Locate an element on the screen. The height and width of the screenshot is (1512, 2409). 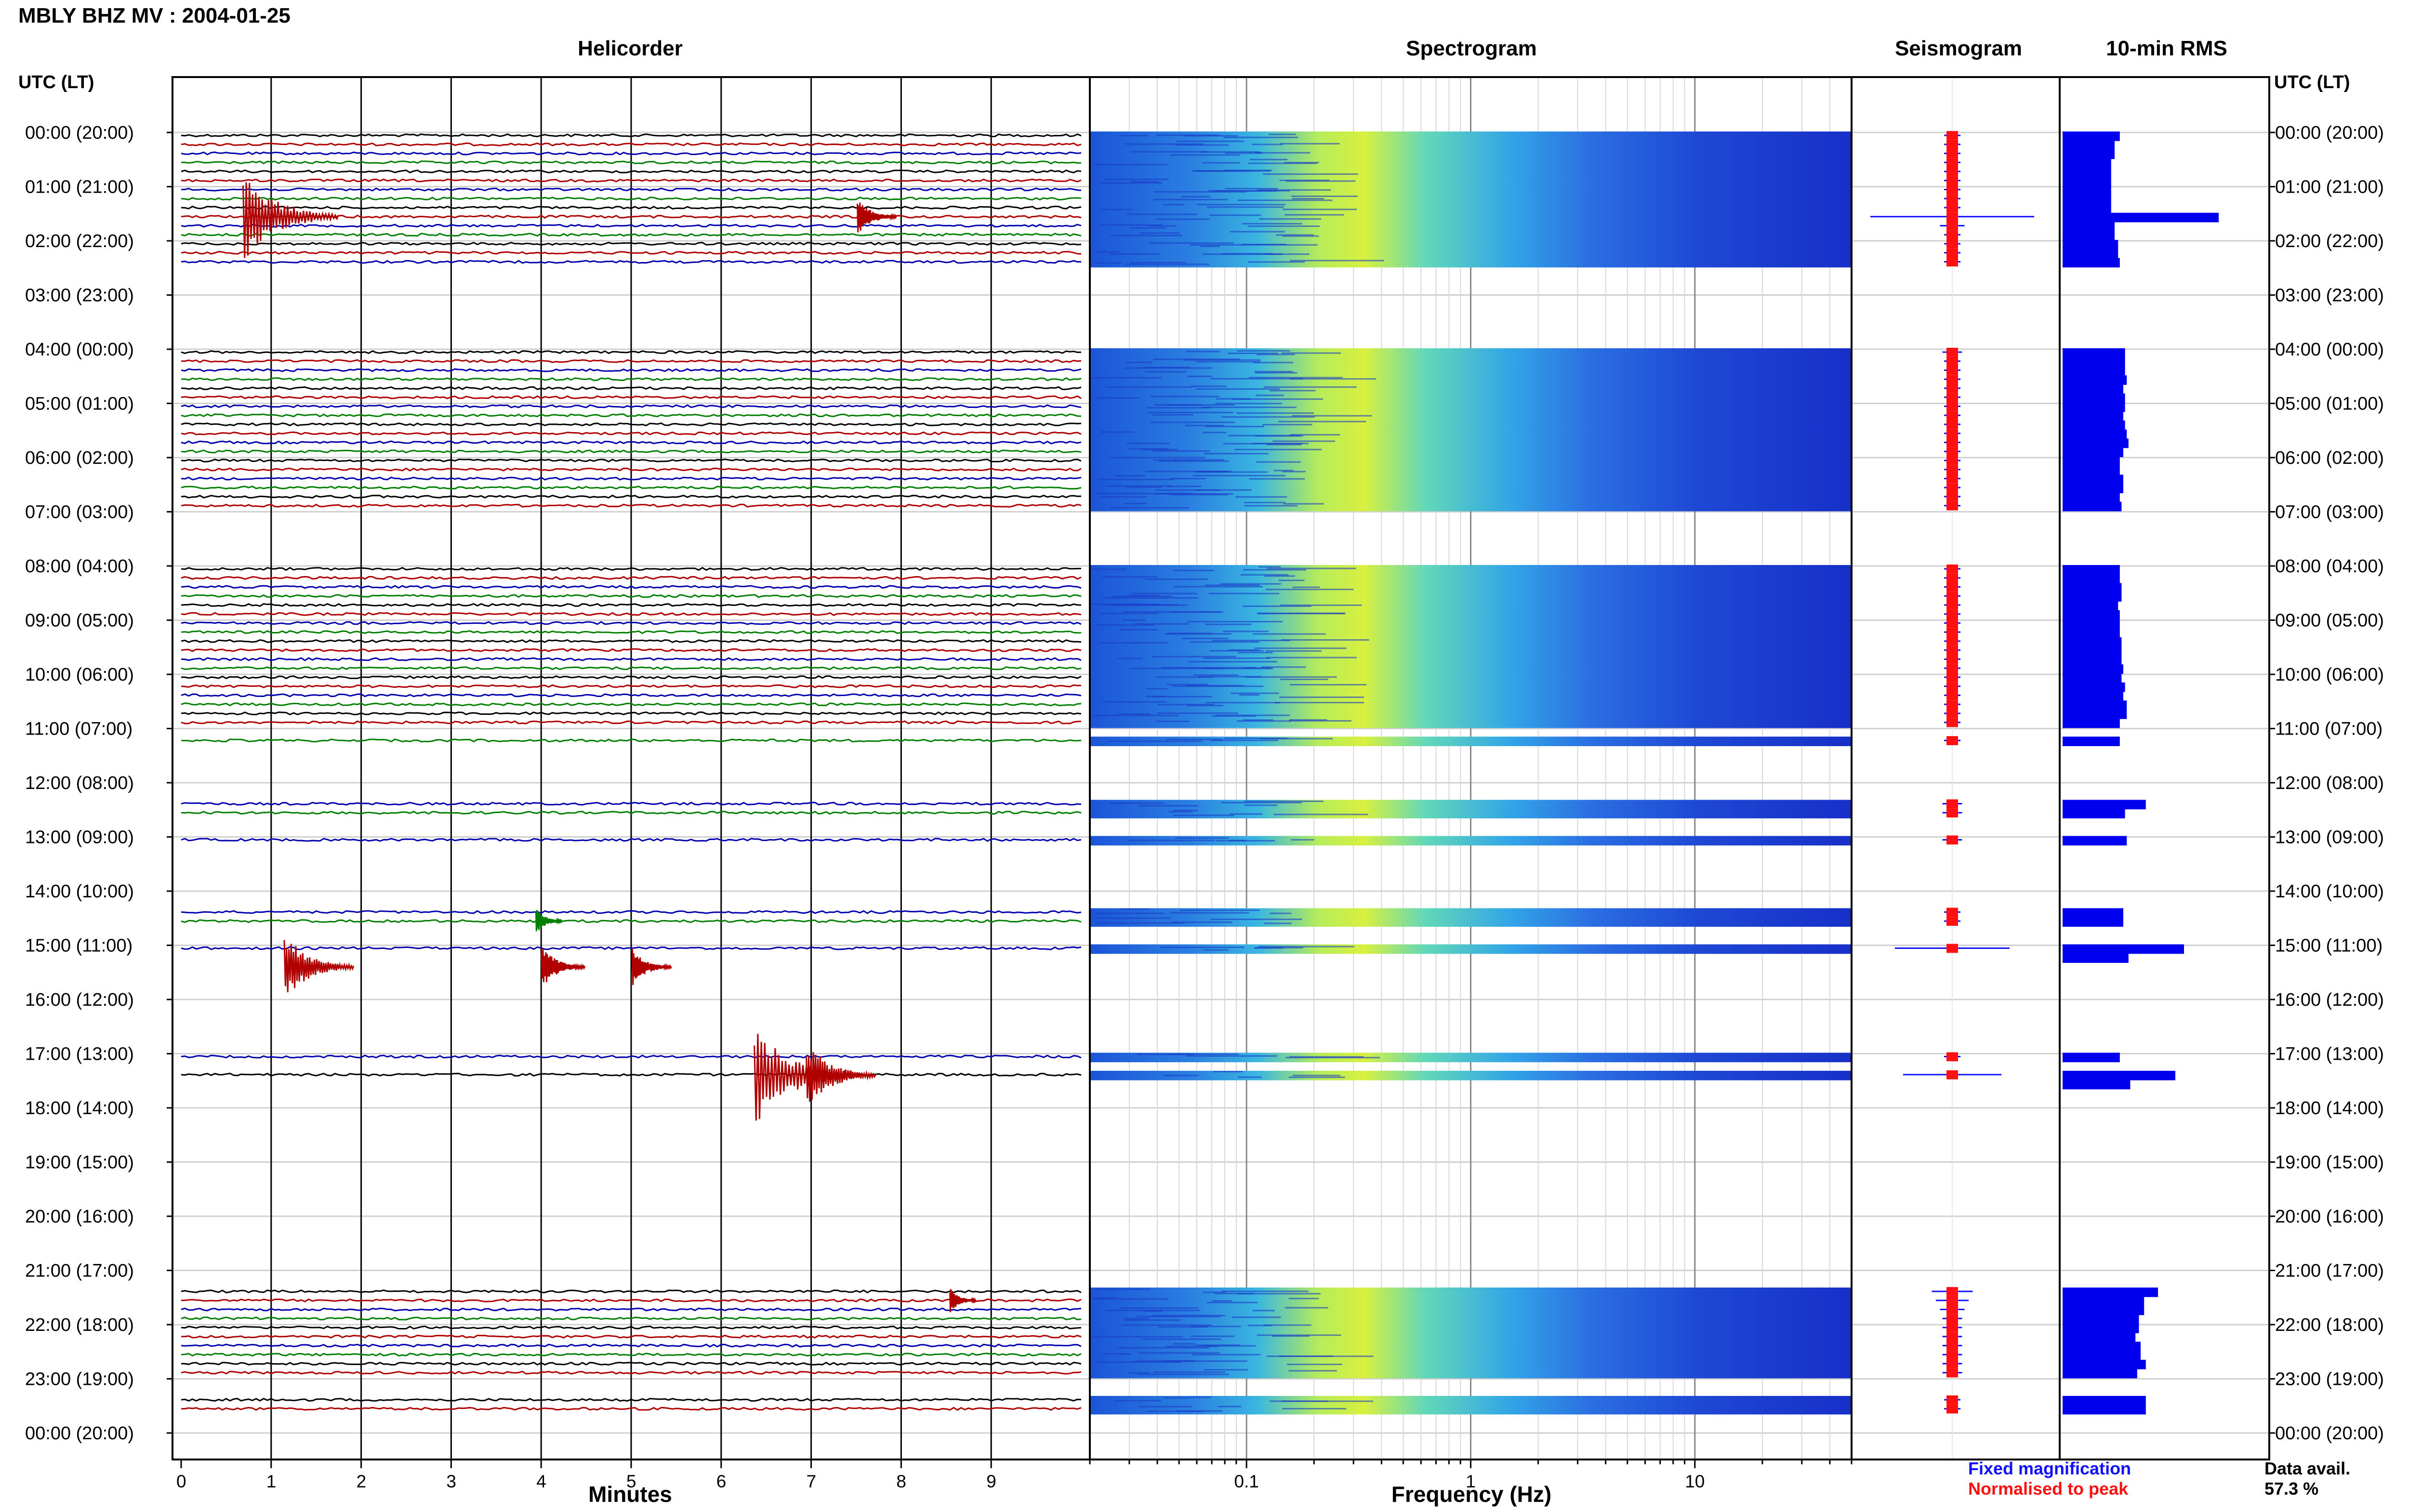
time-label-right: 07:00 (03:00) is located at coordinates (2329, 512).